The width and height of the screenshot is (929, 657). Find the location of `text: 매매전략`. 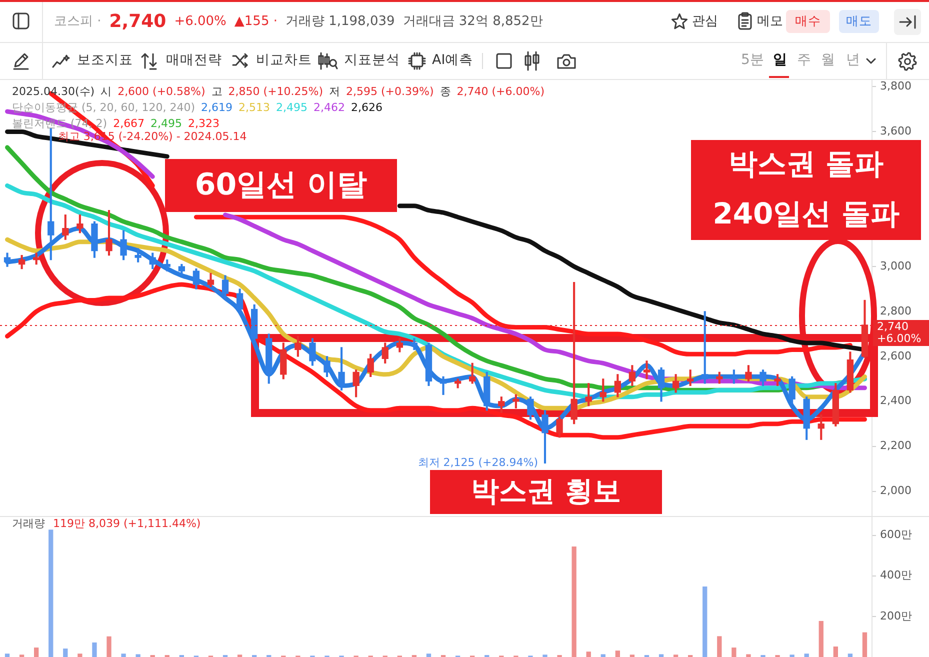

text: 매매전략 is located at coordinates (194, 60).